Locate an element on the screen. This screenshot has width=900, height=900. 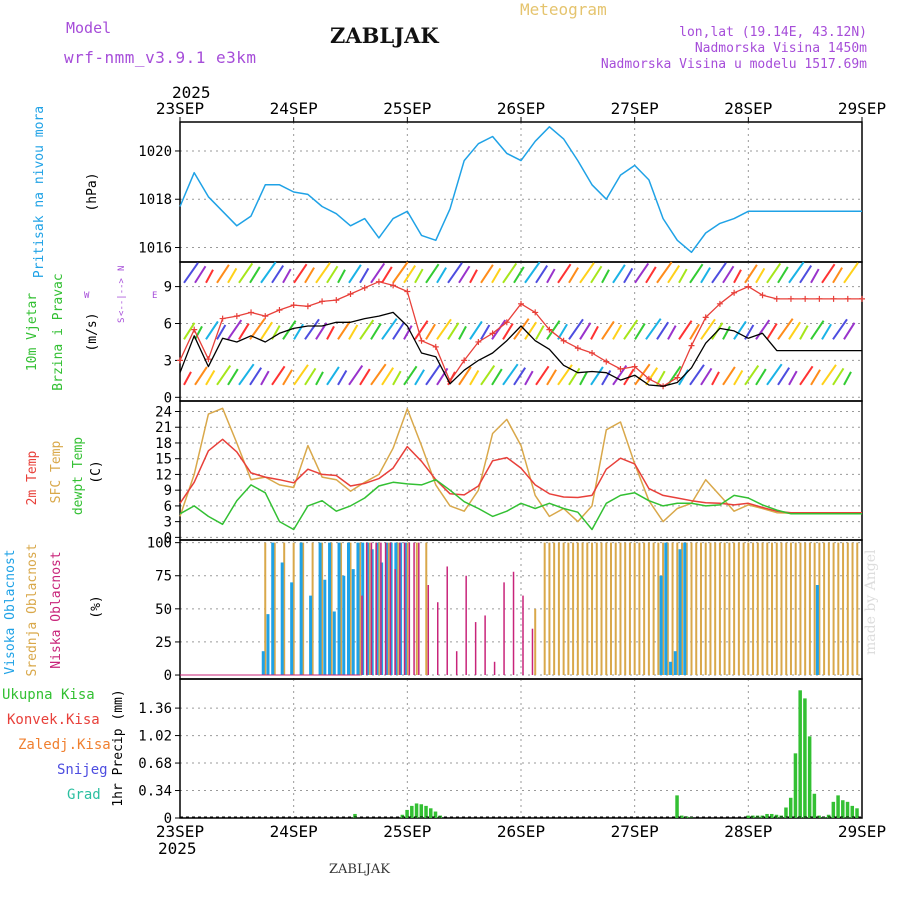
ytick-label: 3 is located at coordinates (168, 523).